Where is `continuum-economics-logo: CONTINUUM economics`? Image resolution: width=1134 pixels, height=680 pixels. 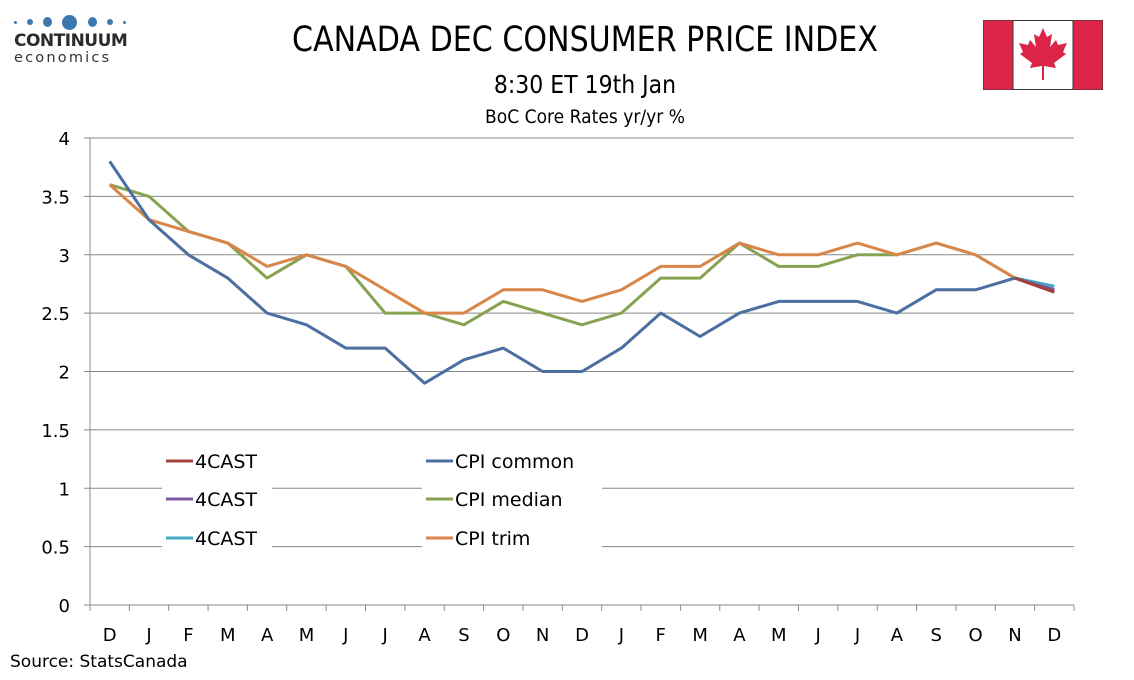 continuum-economics-logo: CONTINUUM economics is located at coordinates (74, 40).